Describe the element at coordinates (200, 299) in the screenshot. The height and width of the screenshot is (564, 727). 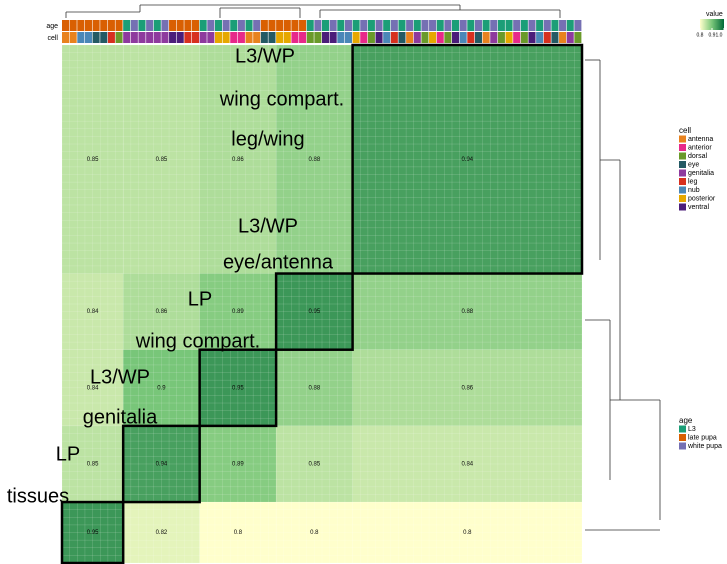
I see `cluster-label: LP` at that location.